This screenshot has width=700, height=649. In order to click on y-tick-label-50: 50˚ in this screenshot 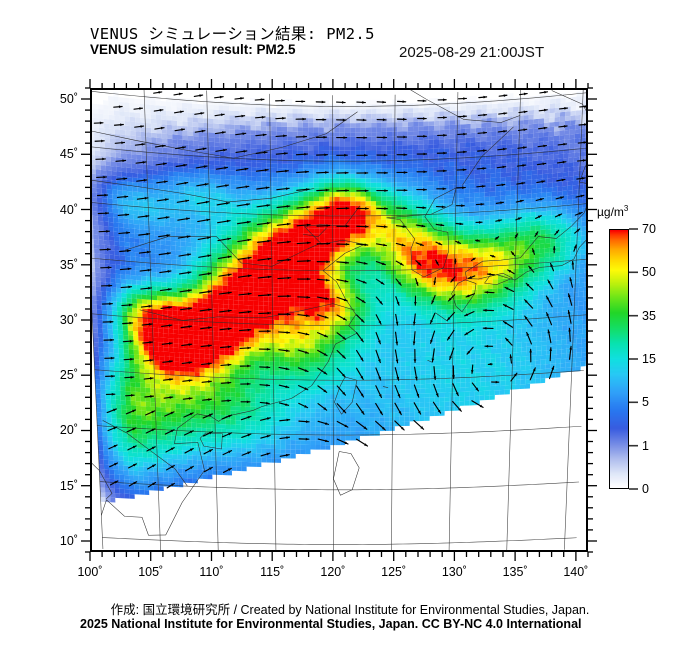, I will do `click(68, 99)`.